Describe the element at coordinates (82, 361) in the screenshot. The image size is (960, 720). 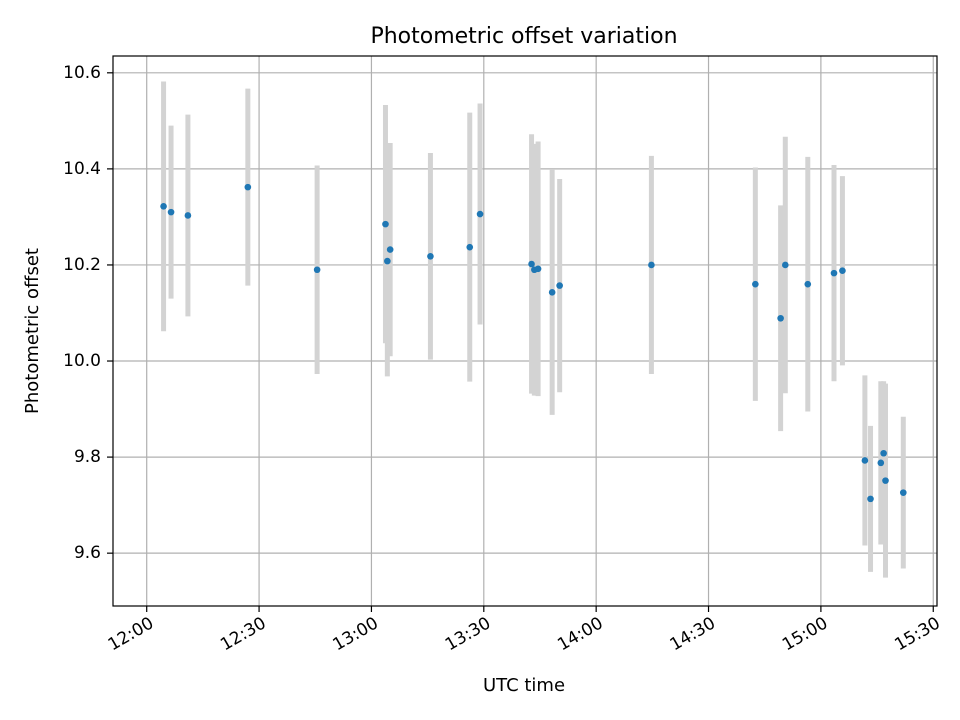
I see `y-tick-label: 10.0` at that location.